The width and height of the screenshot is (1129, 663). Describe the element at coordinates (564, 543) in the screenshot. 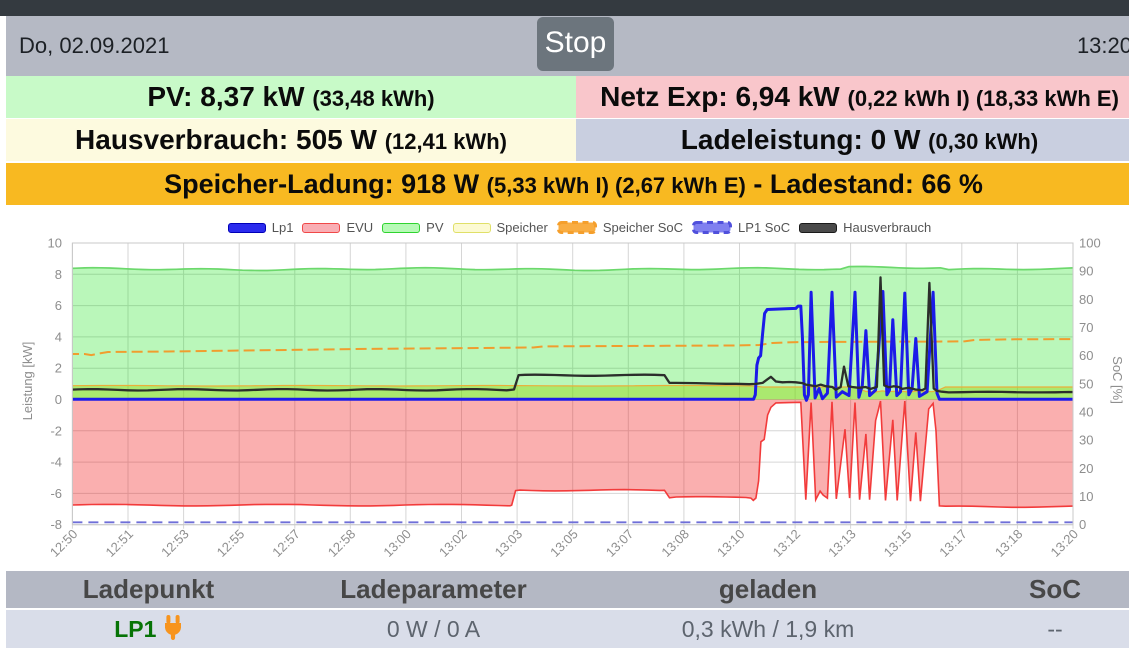

I see `svg-text: 13:05` at that location.